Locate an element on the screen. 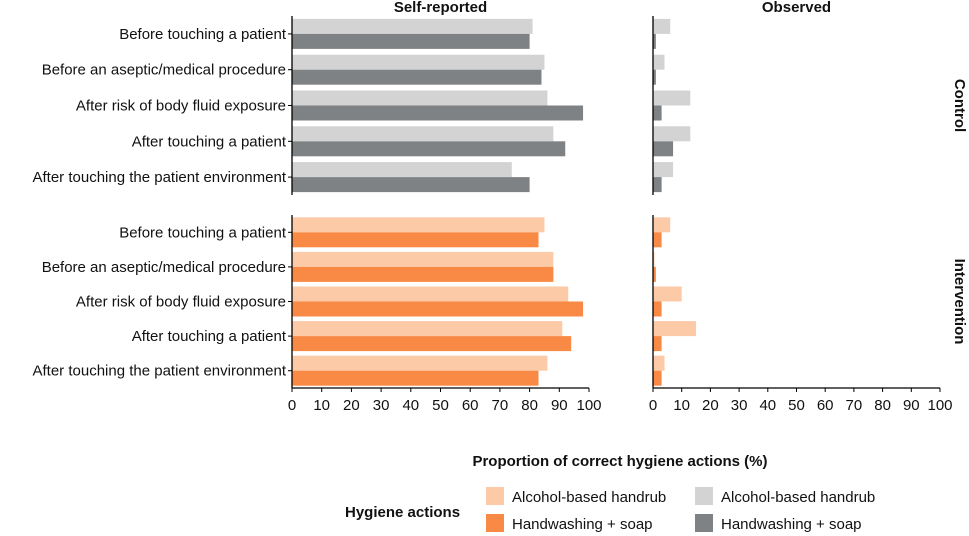 The width and height of the screenshot is (969, 536). legend-item-intervention-alcohol-based-handrub: Alcohol-based handrub is located at coordinates (576, 496).